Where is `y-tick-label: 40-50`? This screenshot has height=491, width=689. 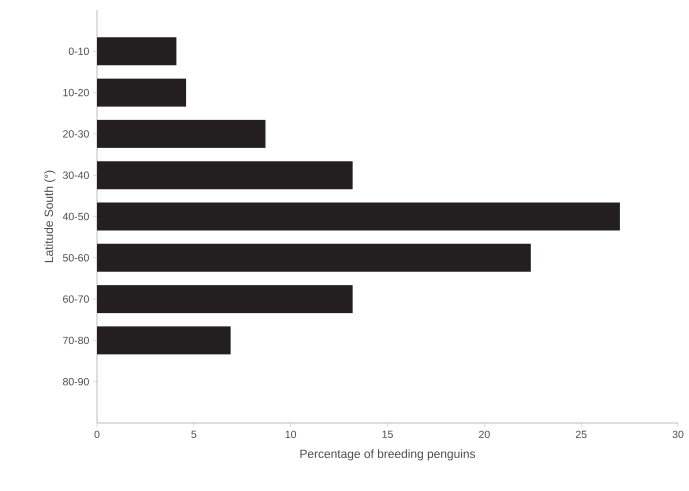 y-tick-label: 40-50 is located at coordinates (75, 216).